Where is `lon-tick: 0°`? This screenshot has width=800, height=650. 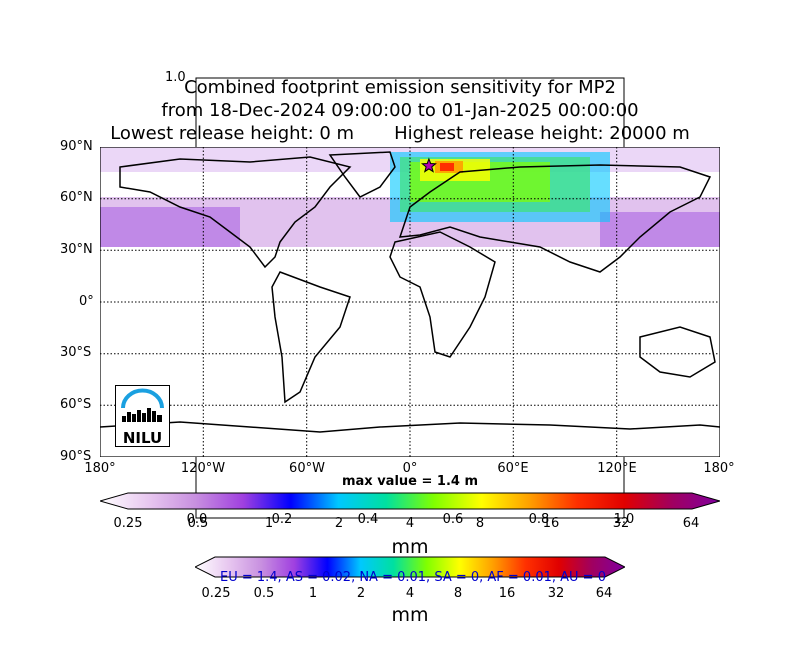 lon-tick: 0° is located at coordinates (410, 468).